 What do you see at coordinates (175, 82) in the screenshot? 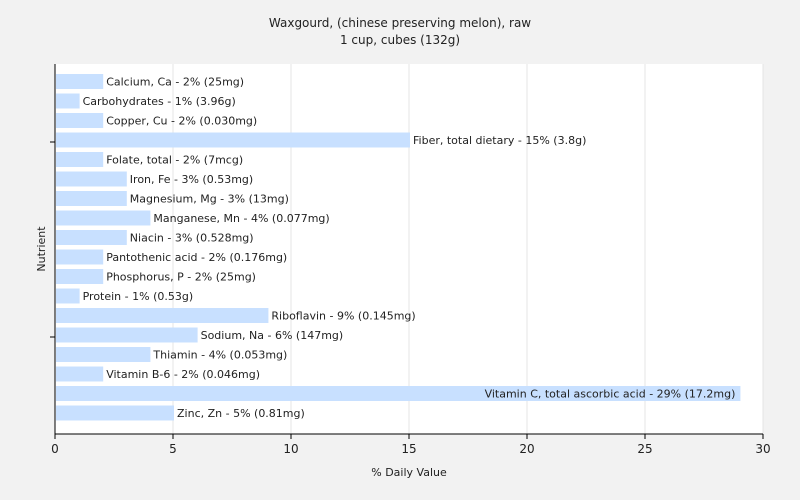
I see `bar-data-label: Calcium, Ca - 2% (25mg)` at bounding box center [175, 82].